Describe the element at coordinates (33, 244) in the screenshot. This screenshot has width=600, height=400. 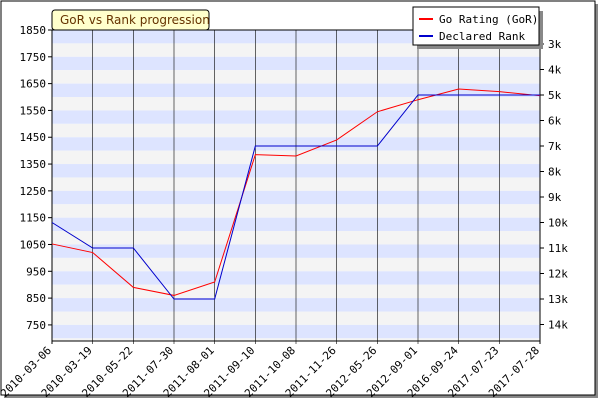
I see `left-tick-label: 1050` at that location.